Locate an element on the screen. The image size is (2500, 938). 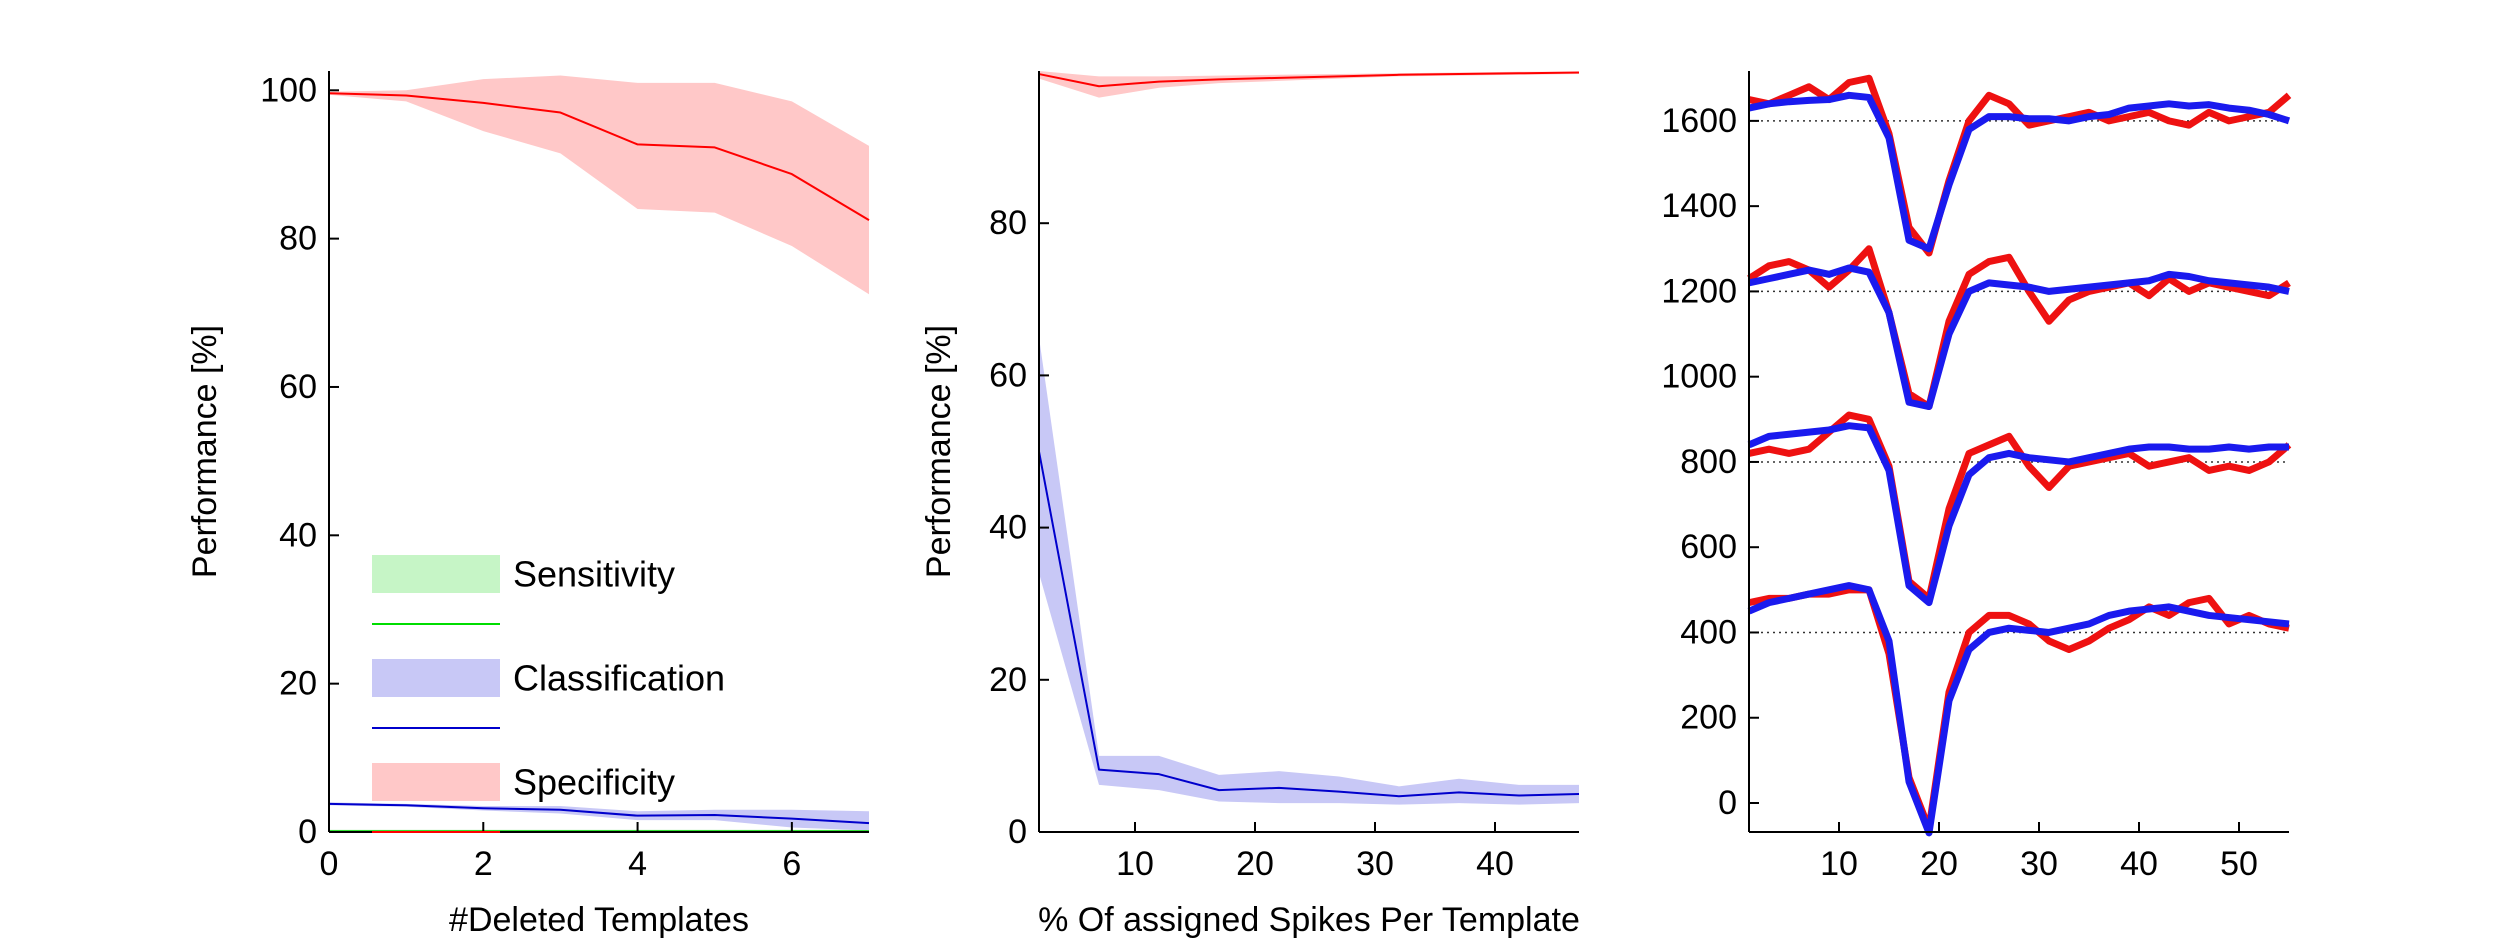
legend-label: Classification is located at coordinates (619, 678).